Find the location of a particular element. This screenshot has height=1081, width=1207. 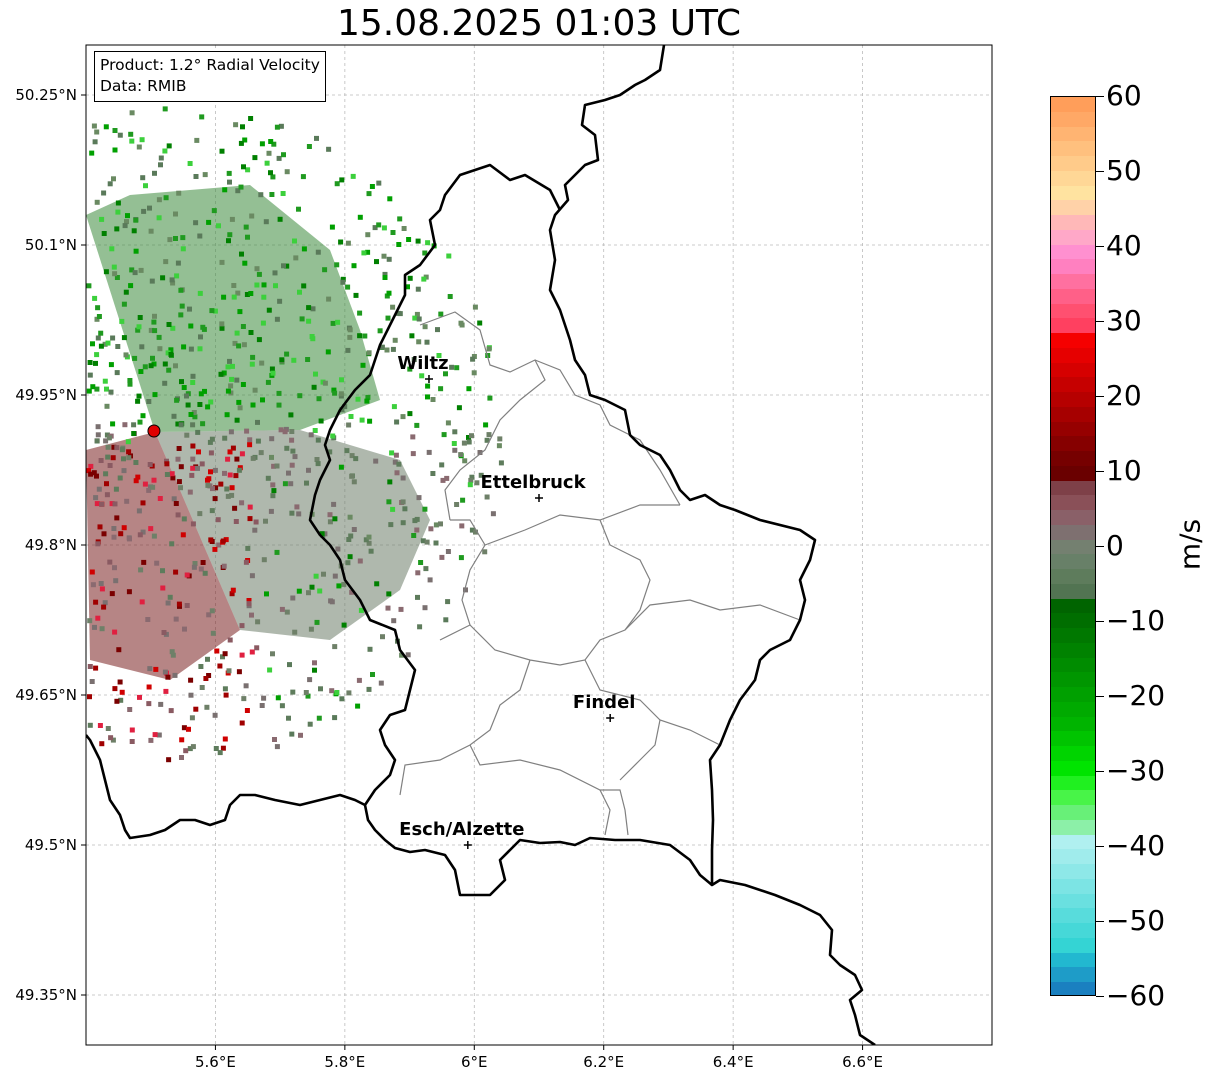

colorbar-tick-label: −10 is located at coordinates (1136, 620).